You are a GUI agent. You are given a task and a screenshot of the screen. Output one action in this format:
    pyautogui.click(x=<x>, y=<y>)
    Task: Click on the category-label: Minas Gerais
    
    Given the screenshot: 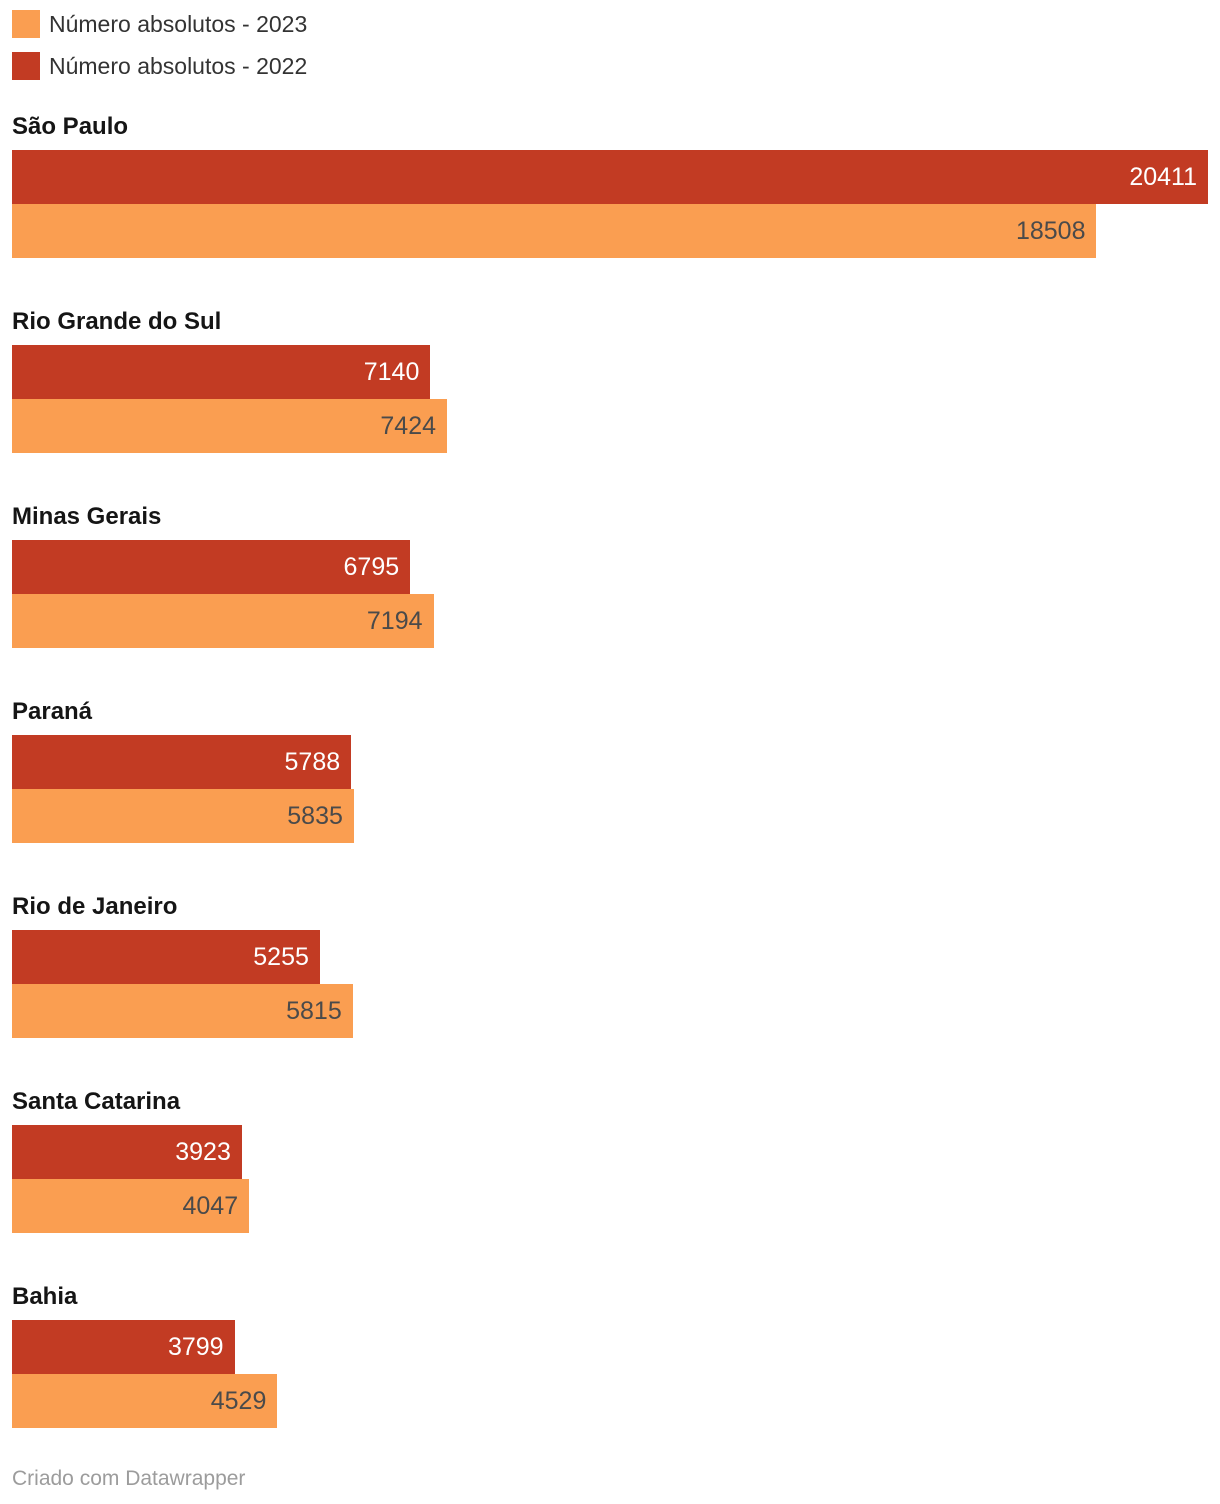 What is the action you would take?
    pyautogui.click(x=87, y=516)
    